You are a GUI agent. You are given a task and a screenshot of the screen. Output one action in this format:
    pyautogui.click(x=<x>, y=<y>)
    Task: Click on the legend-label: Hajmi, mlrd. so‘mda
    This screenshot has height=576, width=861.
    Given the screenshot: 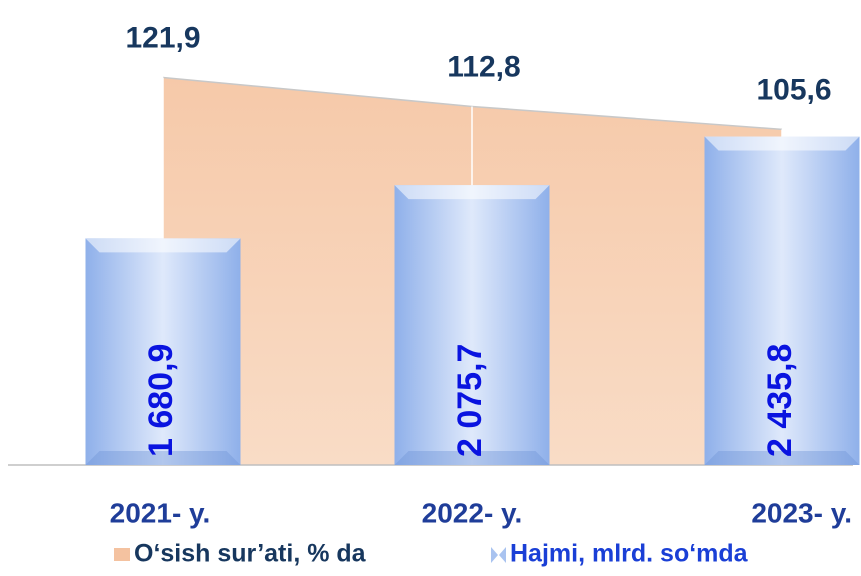 What is the action you would take?
    pyautogui.click(x=629, y=554)
    